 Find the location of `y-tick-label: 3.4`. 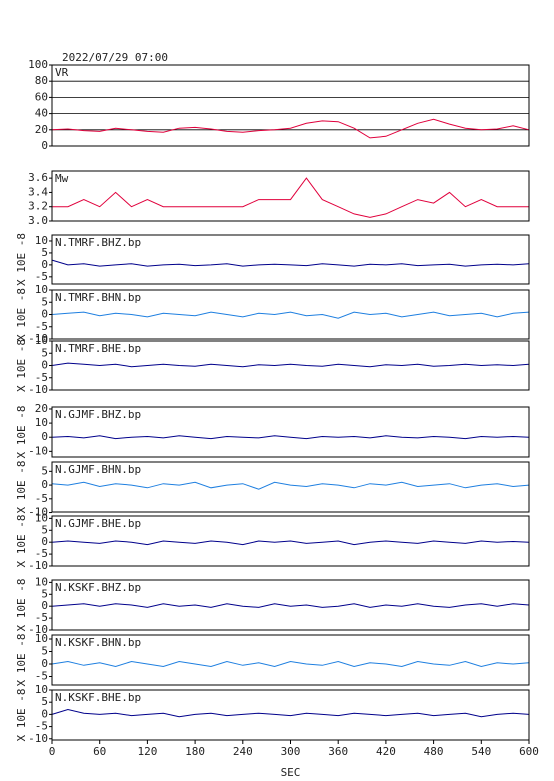

y-tick-label: 3.4 is located at coordinates (38, 191).